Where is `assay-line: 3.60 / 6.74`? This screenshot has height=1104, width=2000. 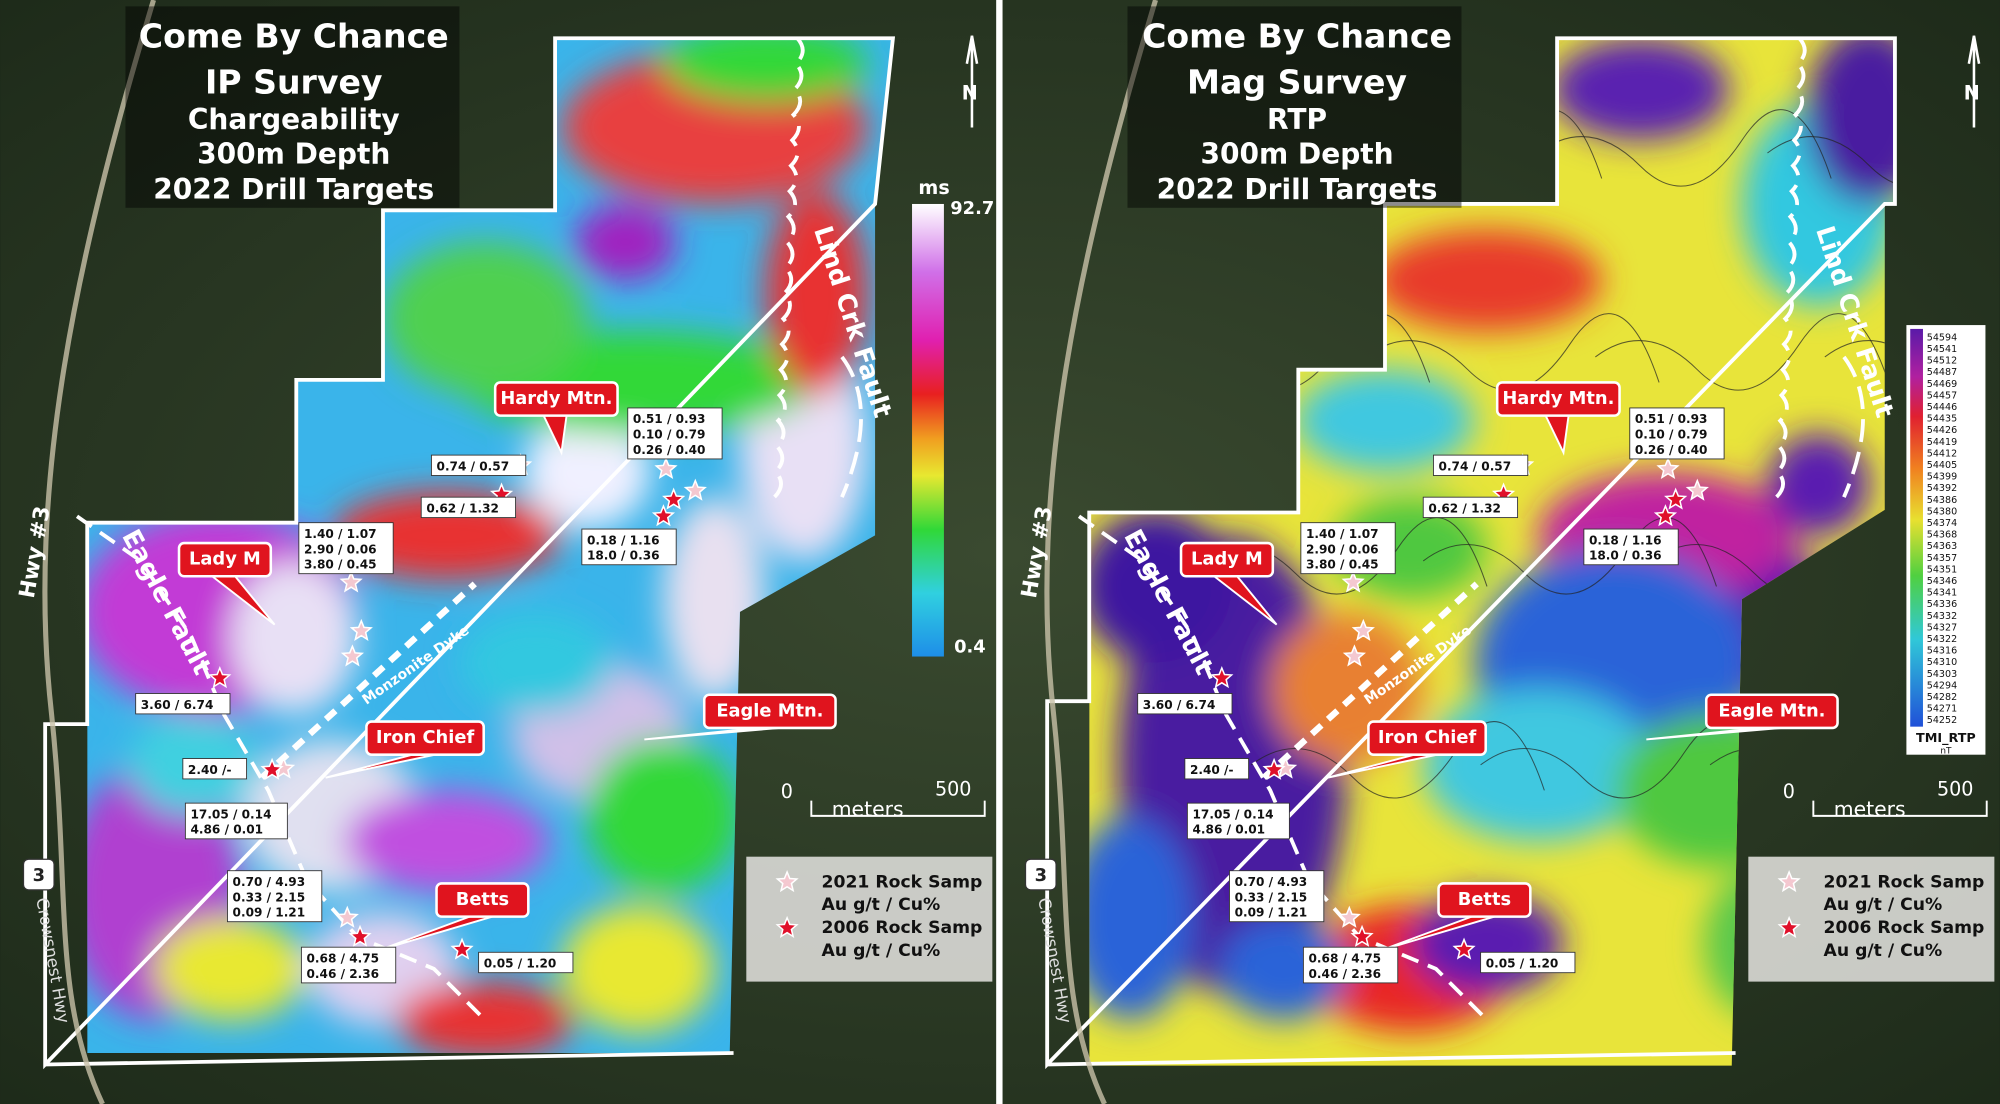
assay-line: 3.60 / 6.74 is located at coordinates (1179, 705).